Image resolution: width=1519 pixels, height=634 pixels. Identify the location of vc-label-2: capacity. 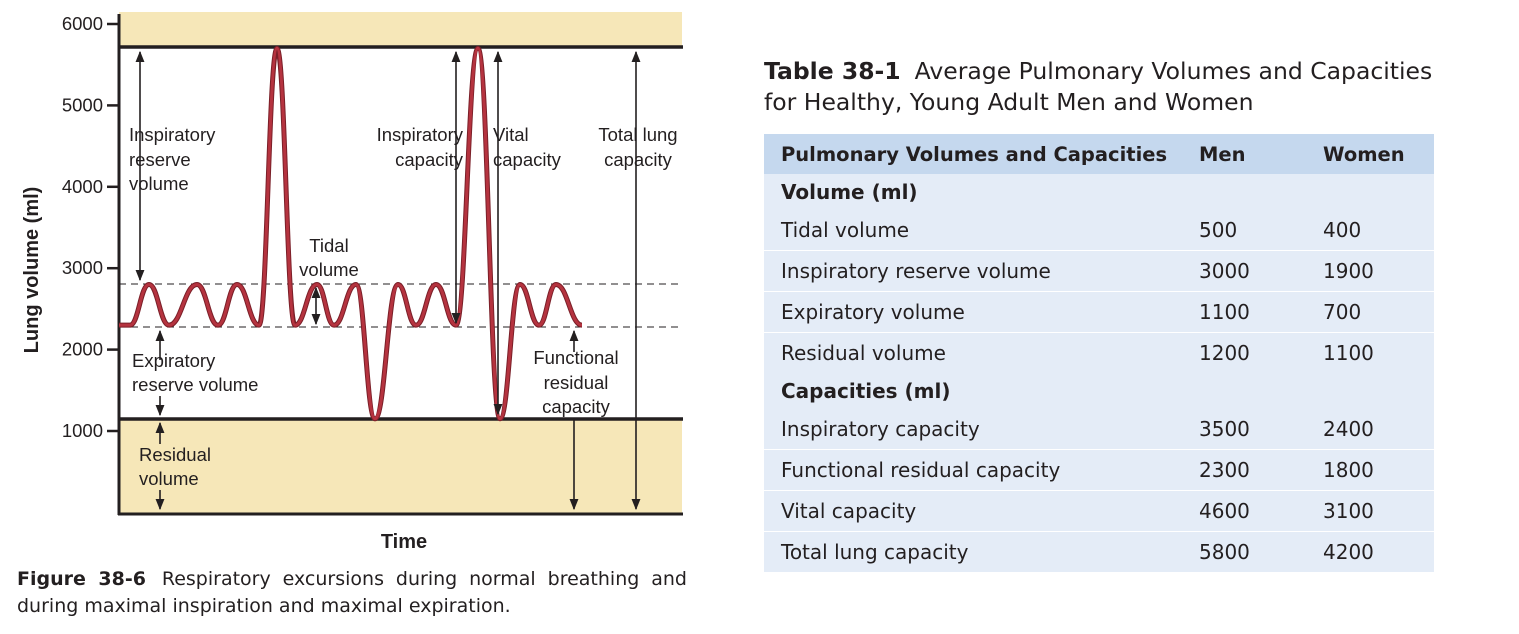
(527, 159).